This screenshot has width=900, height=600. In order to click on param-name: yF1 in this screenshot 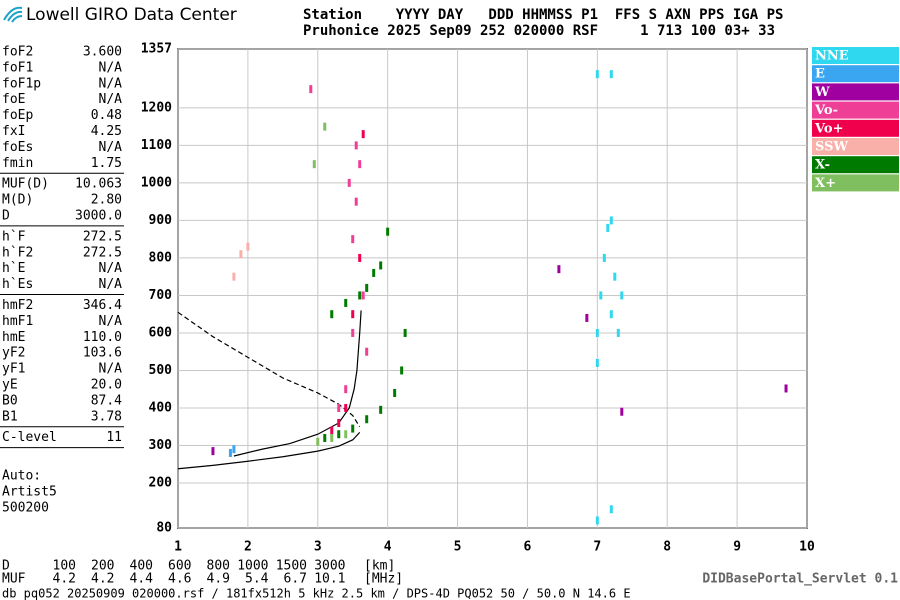, I will do `click(13, 369)`.